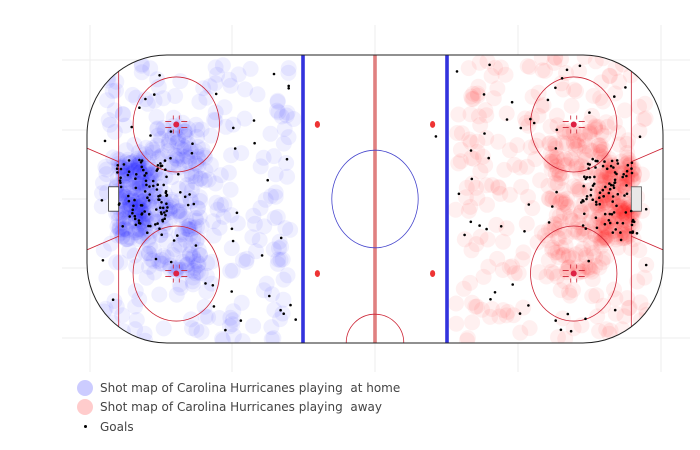  I want to click on legend-item-goals: Goals, so click(235, 427).